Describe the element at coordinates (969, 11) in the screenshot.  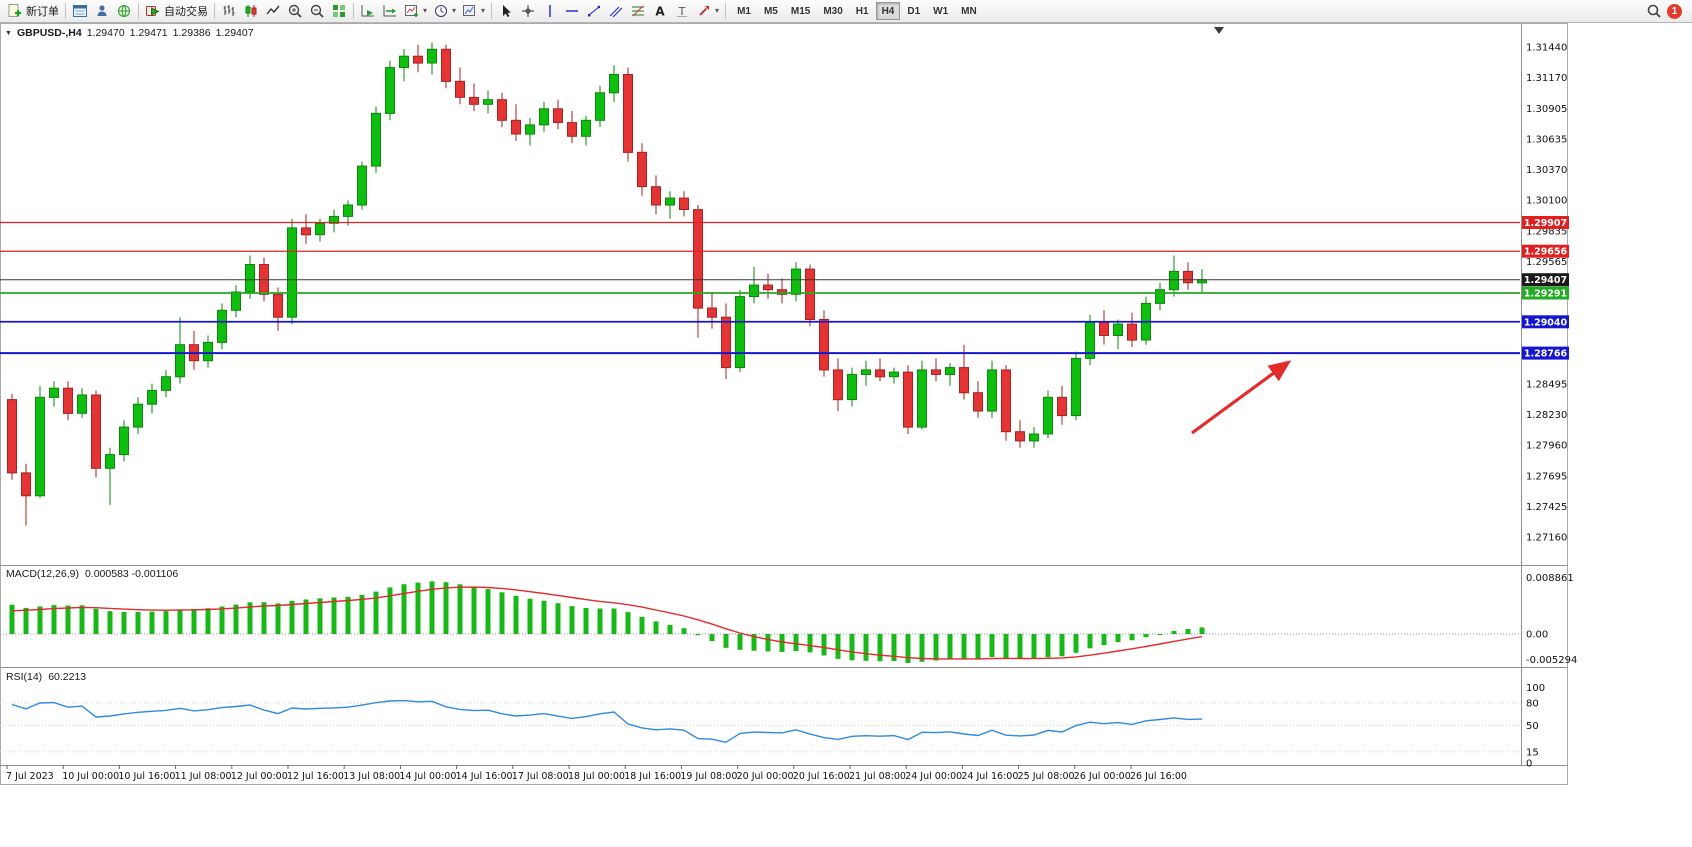
I see `timeframe-button-mn: MN` at that location.